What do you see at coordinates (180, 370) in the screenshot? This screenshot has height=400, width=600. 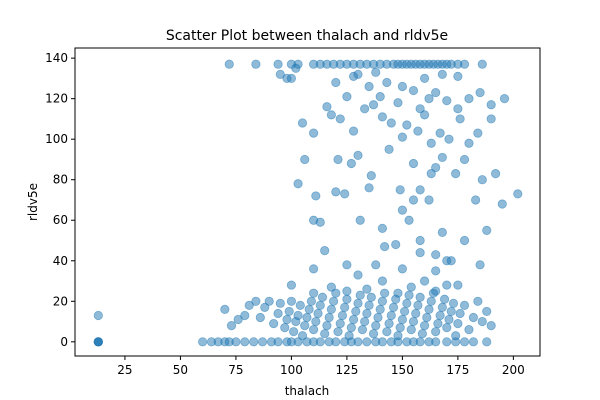 I see `x-tick-label: 50` at bounding box center [180, 370].